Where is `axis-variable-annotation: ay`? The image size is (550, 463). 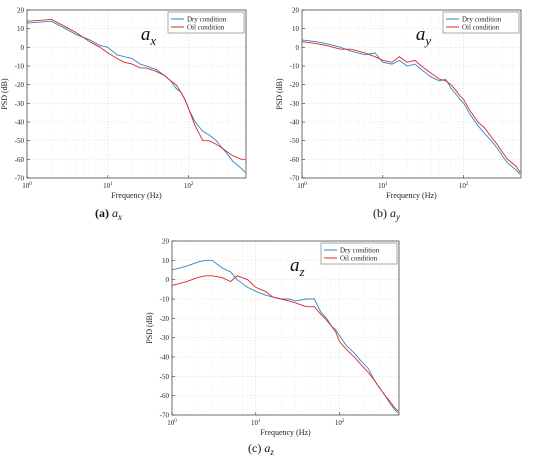
axis-variable-annotation: ay is located at coordinates (424, 36).